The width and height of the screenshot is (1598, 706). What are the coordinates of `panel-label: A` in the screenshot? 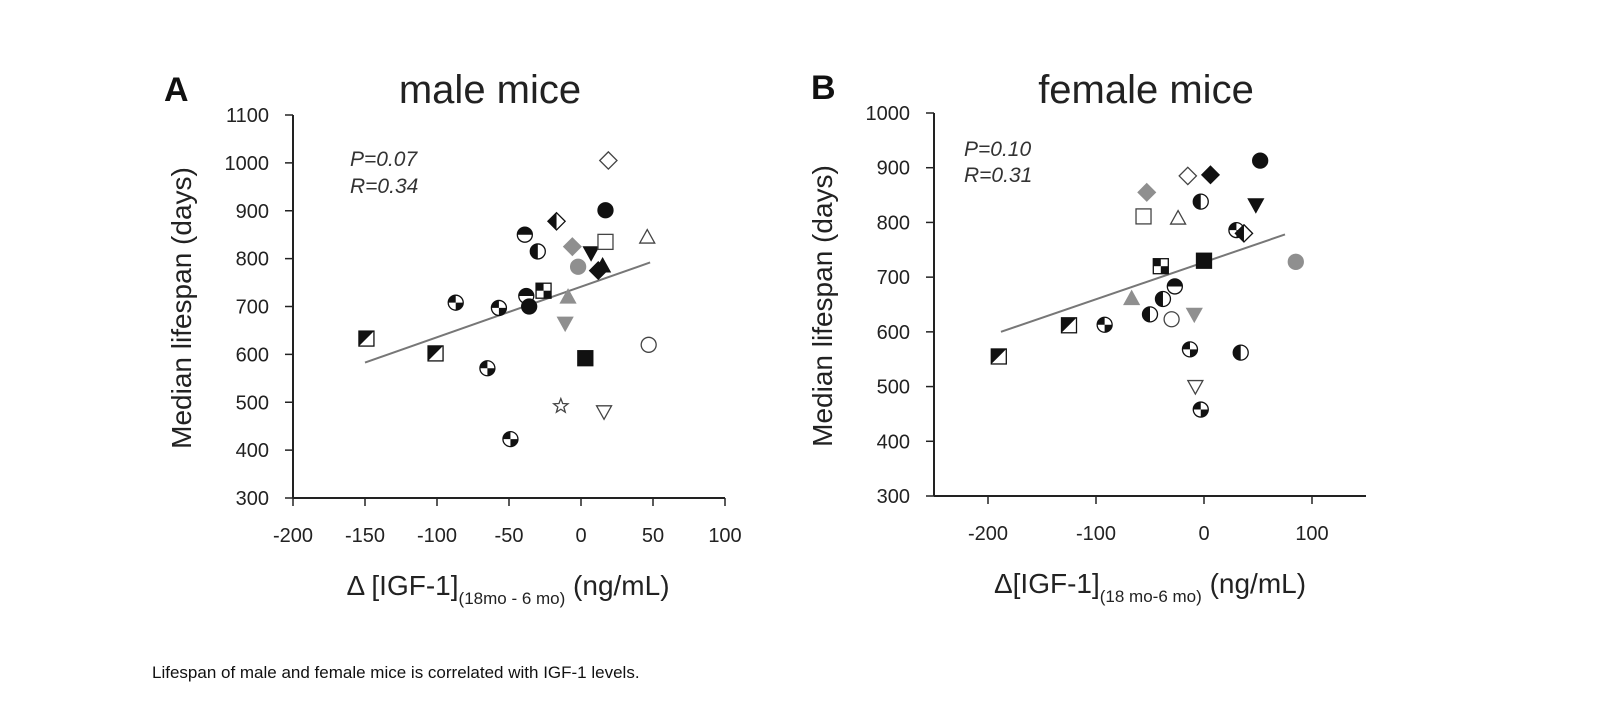 It's located at (176, 90).